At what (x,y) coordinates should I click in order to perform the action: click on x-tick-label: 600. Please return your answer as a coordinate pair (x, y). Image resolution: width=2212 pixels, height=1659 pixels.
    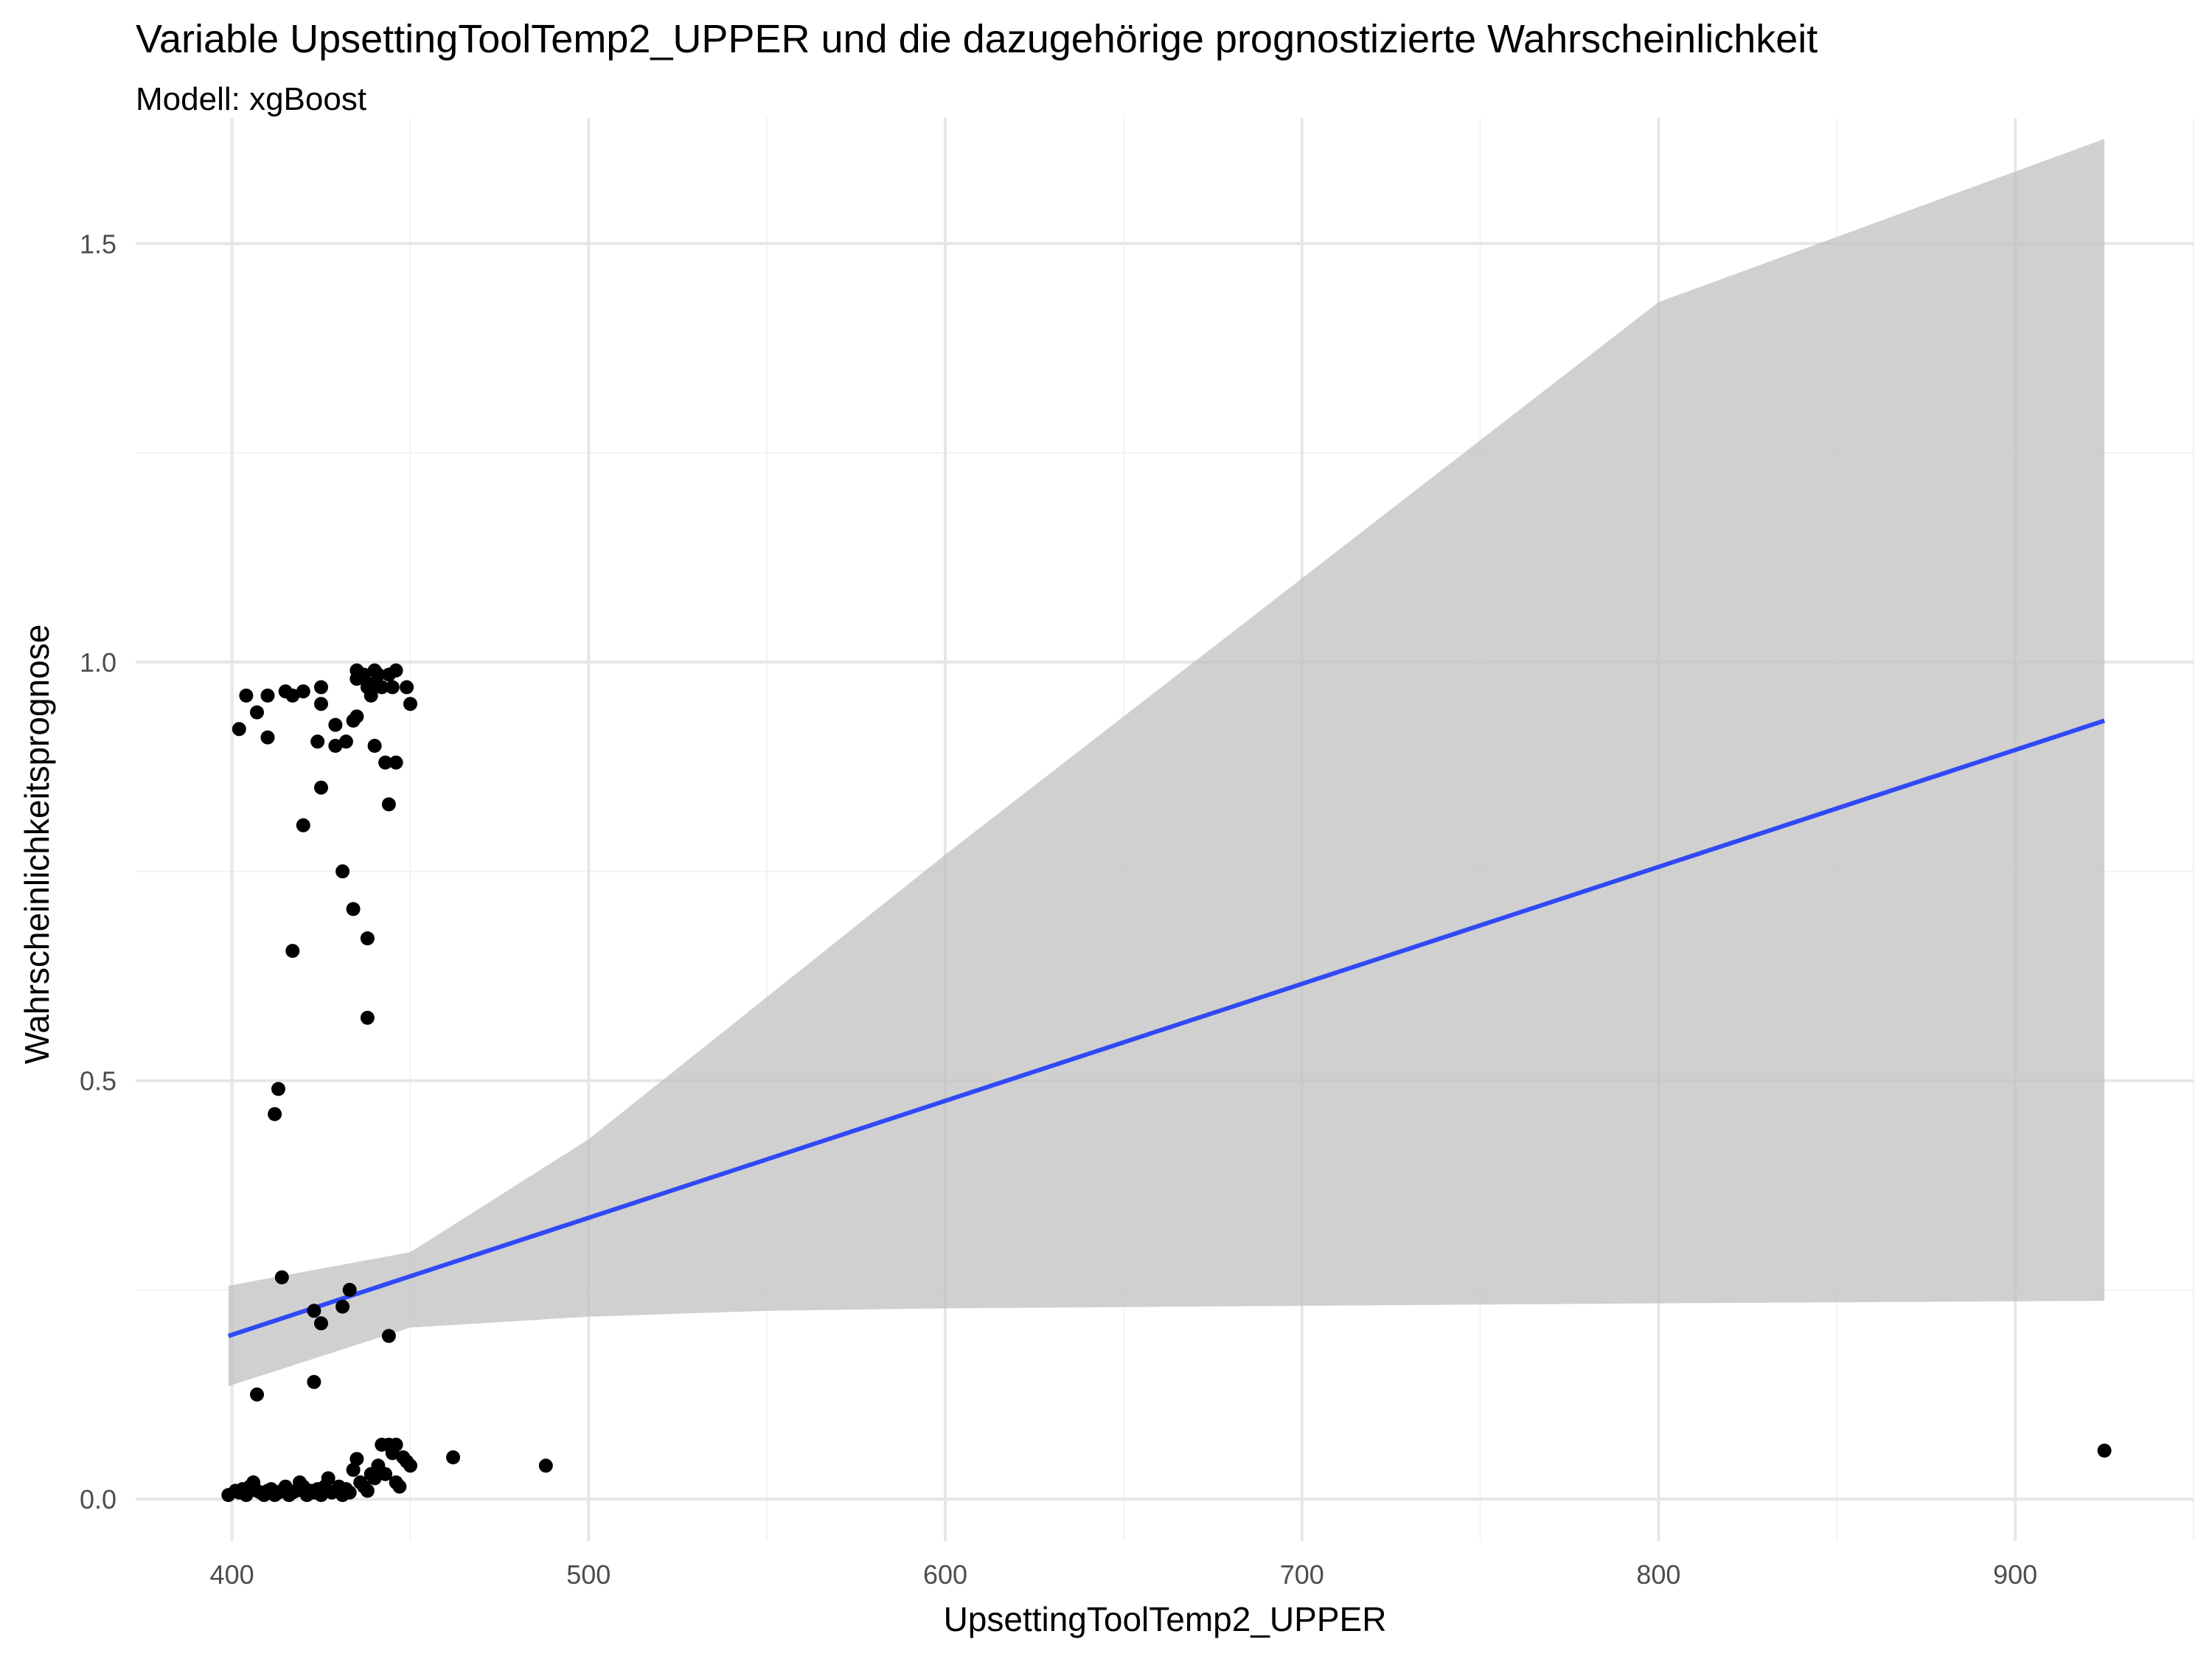
    Looking at the image, I should click on (945, 1574).